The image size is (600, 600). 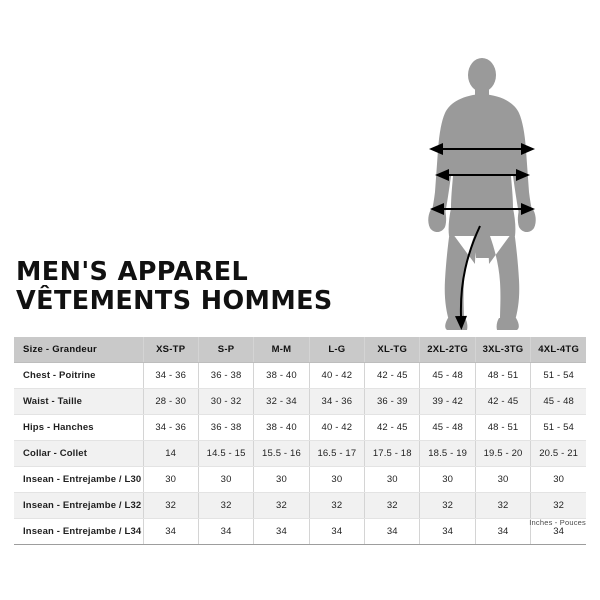 What do you see at coordinates (281, 401) in the screenshot?
I see `cell-waist-m: 32 - 34` at bounding box center [281, 401].